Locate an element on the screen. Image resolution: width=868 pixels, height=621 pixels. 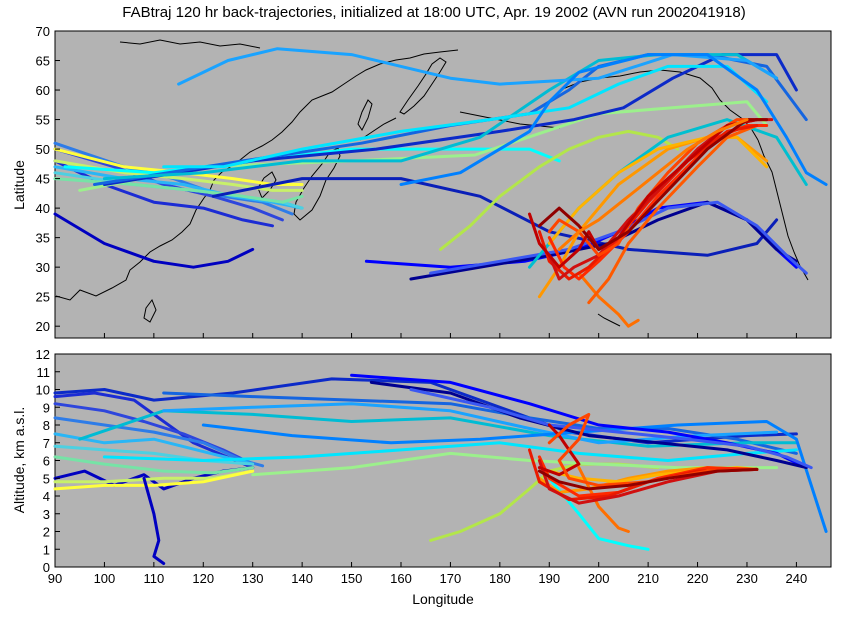
longitude-tick-label: 120 is located at coordinates (203, 578).